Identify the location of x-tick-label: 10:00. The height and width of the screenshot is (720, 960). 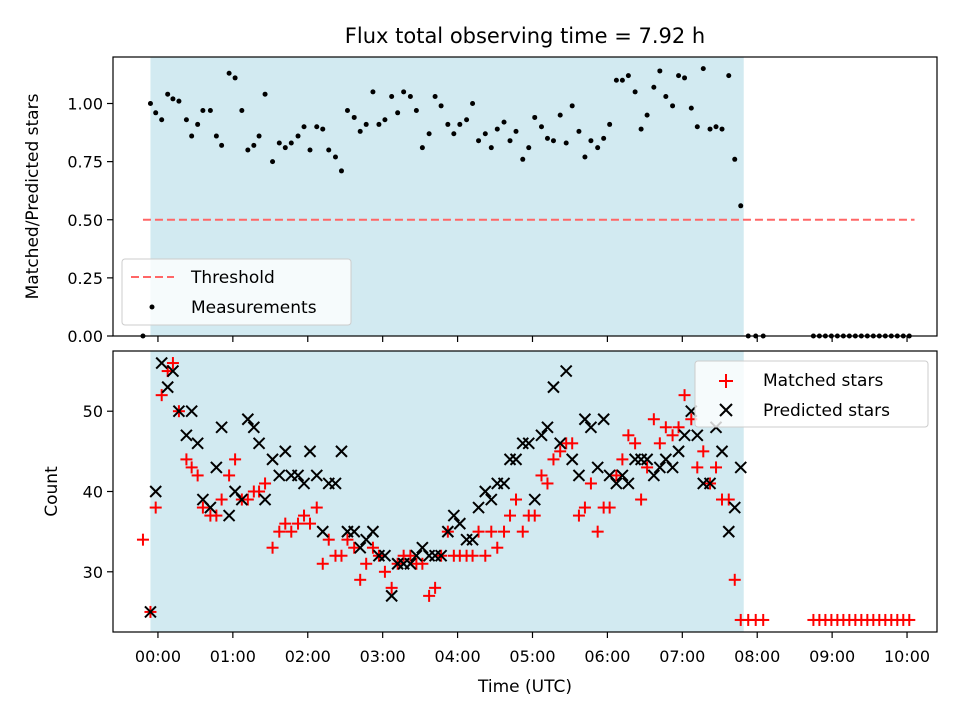
(907, 656).